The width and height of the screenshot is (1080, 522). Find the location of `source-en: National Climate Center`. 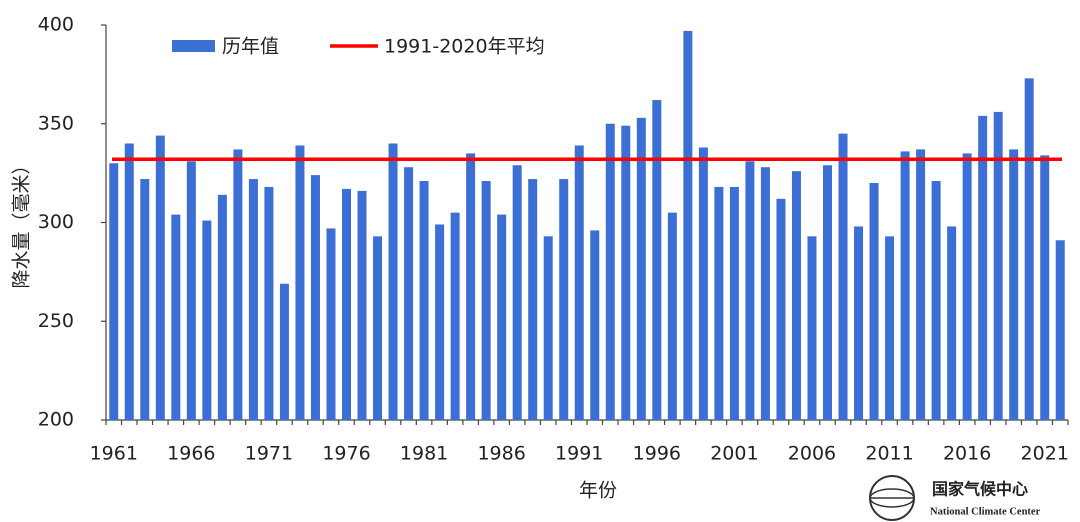

source-en: National Climate Center is located at coordinates (985, 511).